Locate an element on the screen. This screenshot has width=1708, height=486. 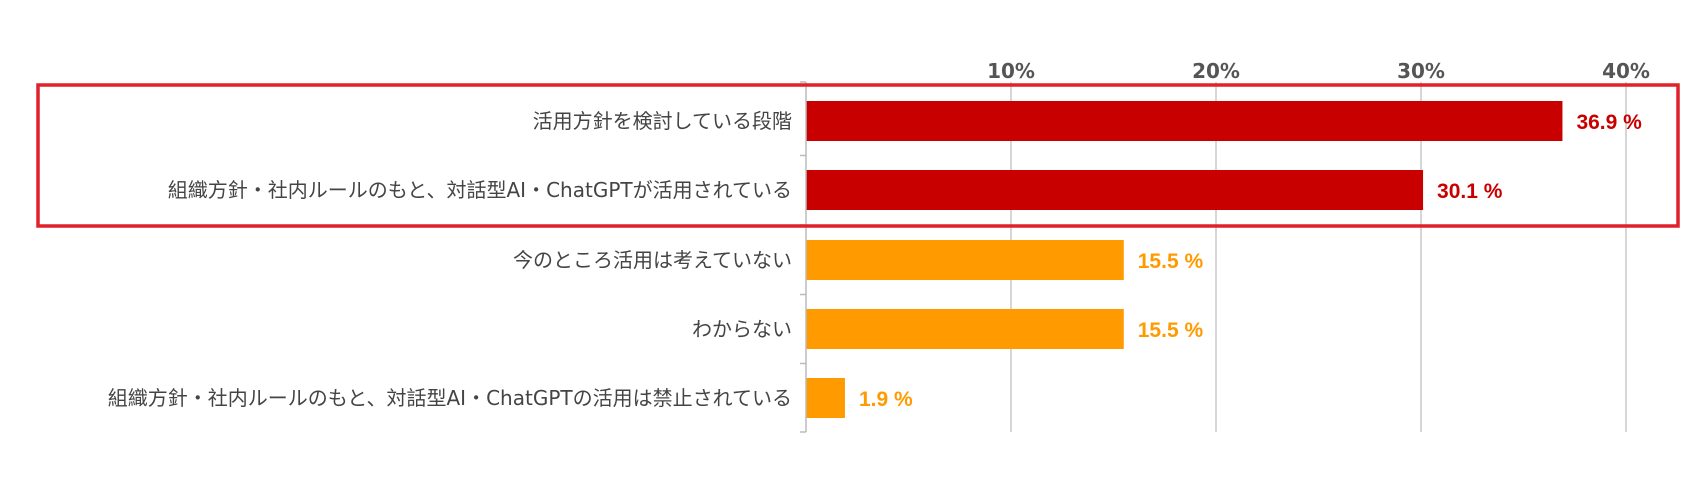
data-label: 30.1 % is located at coordinates (1470, 191).